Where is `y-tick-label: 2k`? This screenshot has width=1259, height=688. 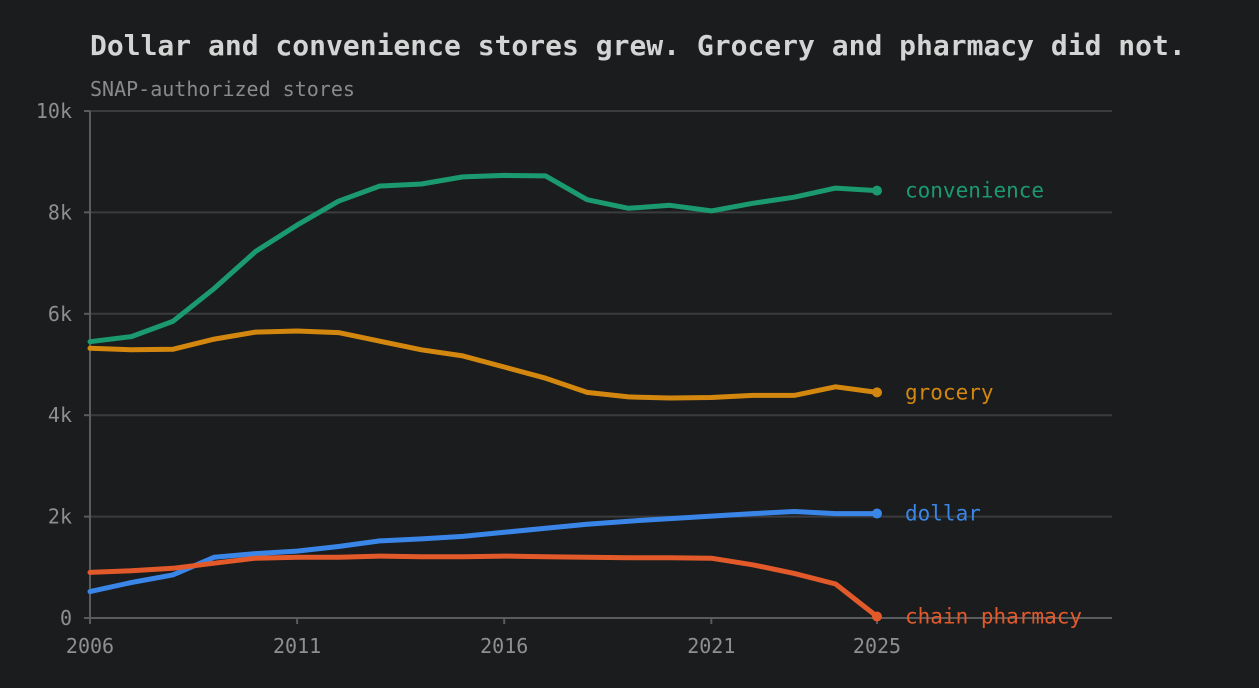
y-tick-label: 2k is located at coordinates (60, 517).